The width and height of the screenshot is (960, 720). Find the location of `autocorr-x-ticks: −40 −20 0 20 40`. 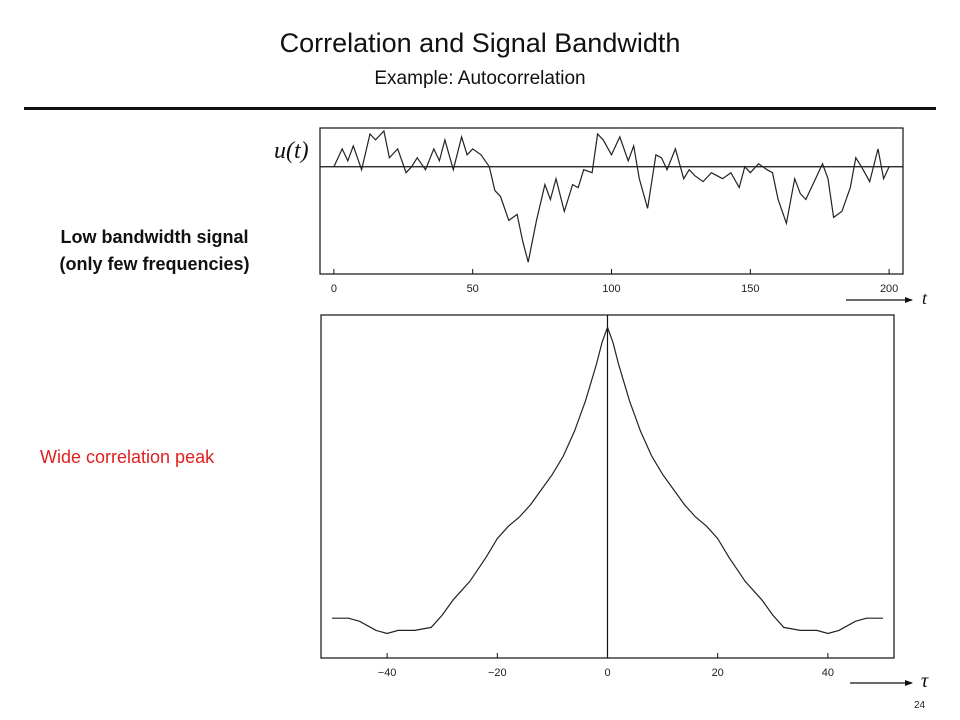

autocorr-x-ticks: −40 −20 0 20 40 is located at coordinates (606, 666).